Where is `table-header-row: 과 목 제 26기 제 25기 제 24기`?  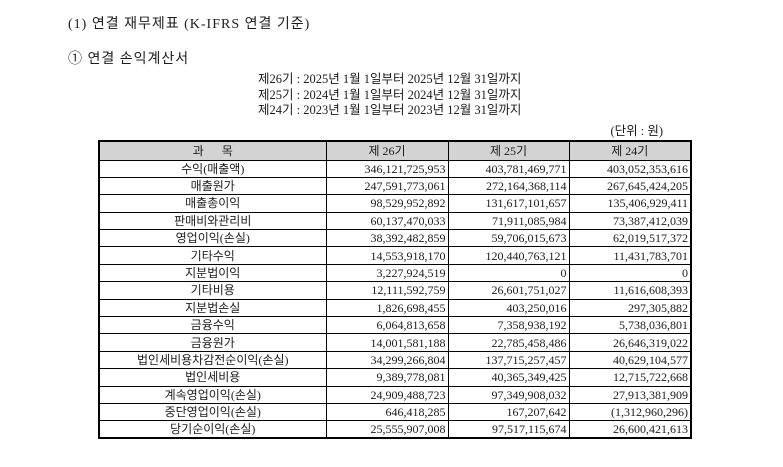 table-header-row: 과 목 제 26기 제 25기 제 24기 is located at coordinates (395, 150).